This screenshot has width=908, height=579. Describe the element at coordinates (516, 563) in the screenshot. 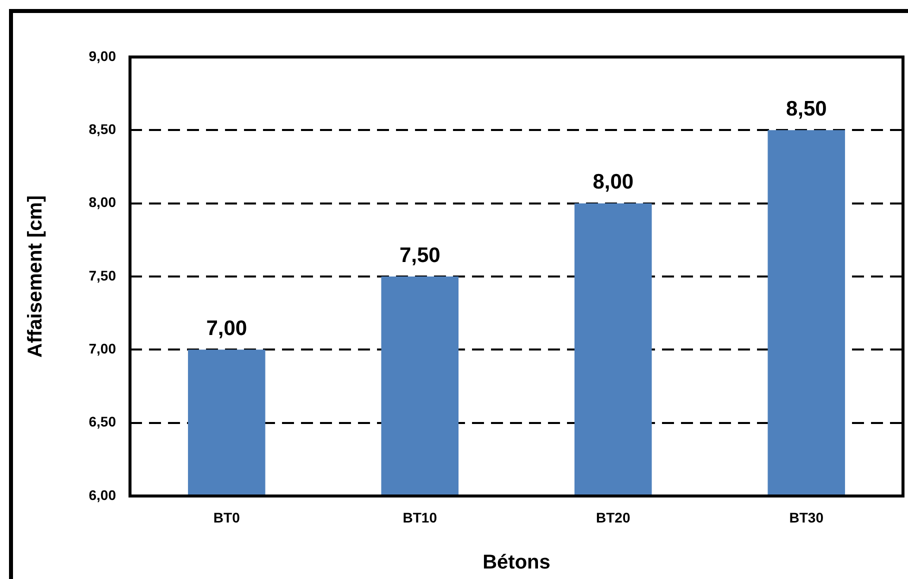

I see `x-axis-title: Bétons` at that location.